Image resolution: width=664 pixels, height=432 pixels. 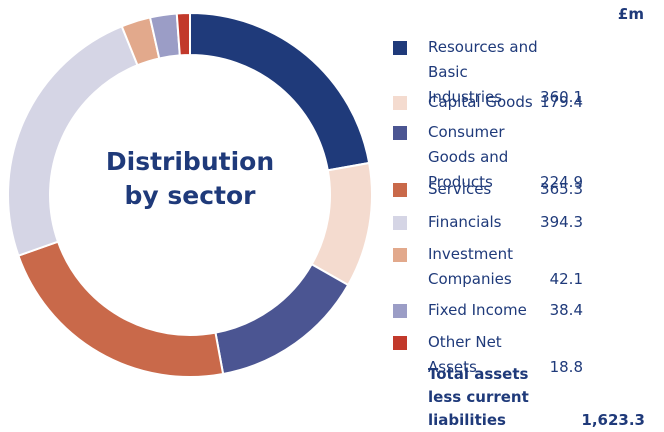 What do you see at coordinates (478, 397) in the screenshot?
I see `total-label: Total assets less current liabilities` at bounding box center [478, 397].